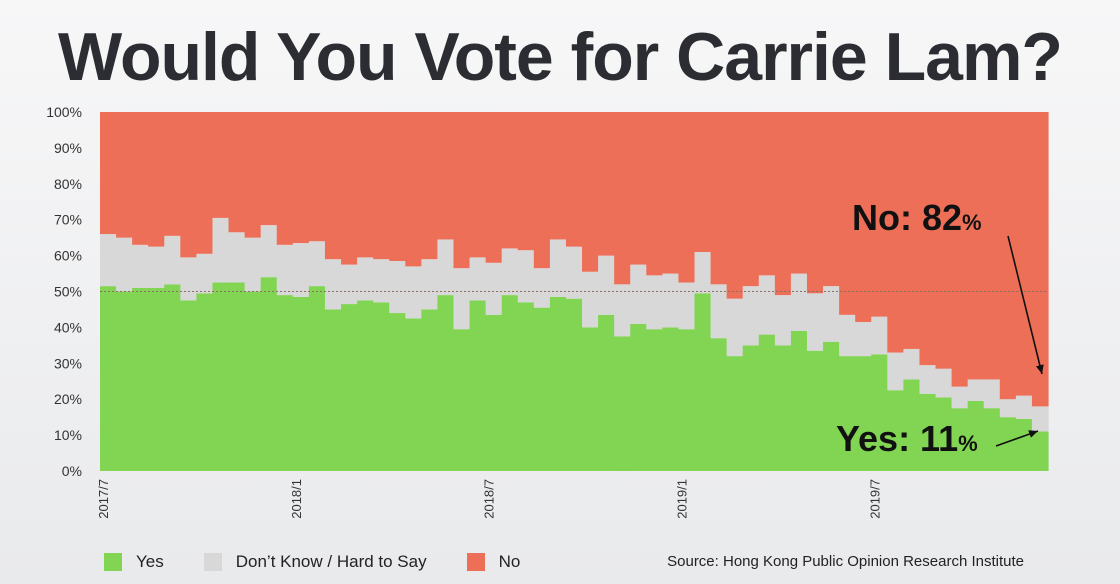 This screenshot has width=1120, height=584. I want to click on legend: Yes Don’t Know / Hard to Say No, so click(332, 562).